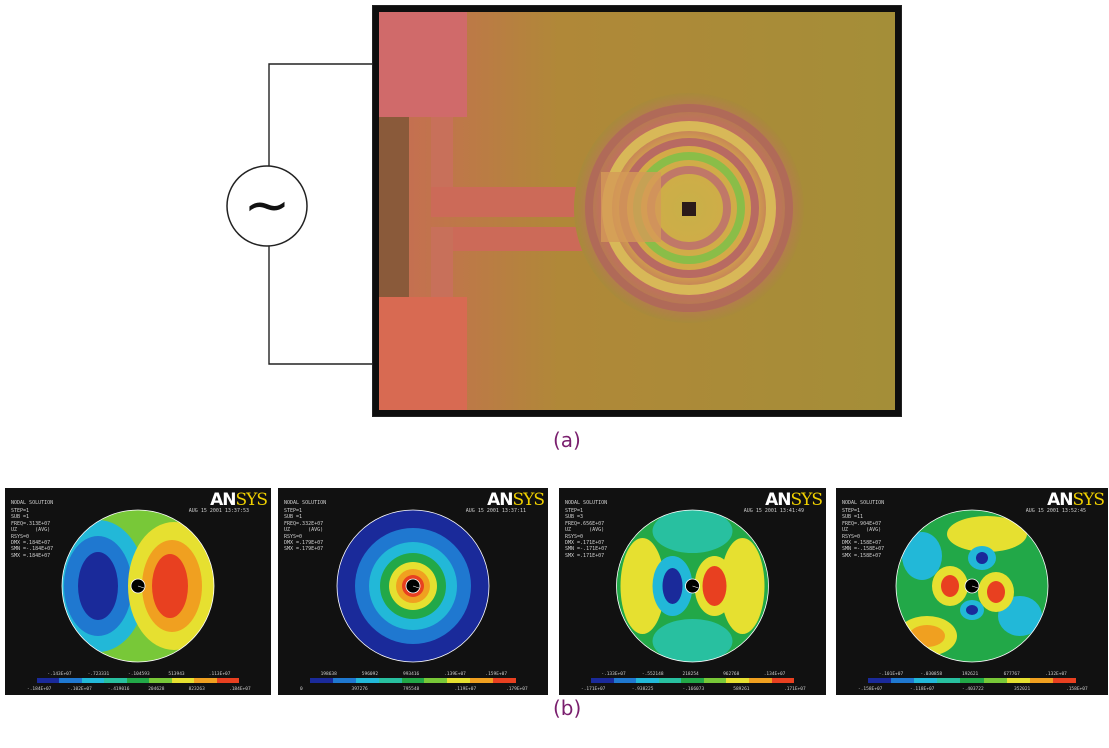 This screenshot has height=748, width=1109. What do you see at coordinates (613, 674) in the screenshot?
I see `legend-tick-top: -.133E+07` at bounding box center [613, 674].